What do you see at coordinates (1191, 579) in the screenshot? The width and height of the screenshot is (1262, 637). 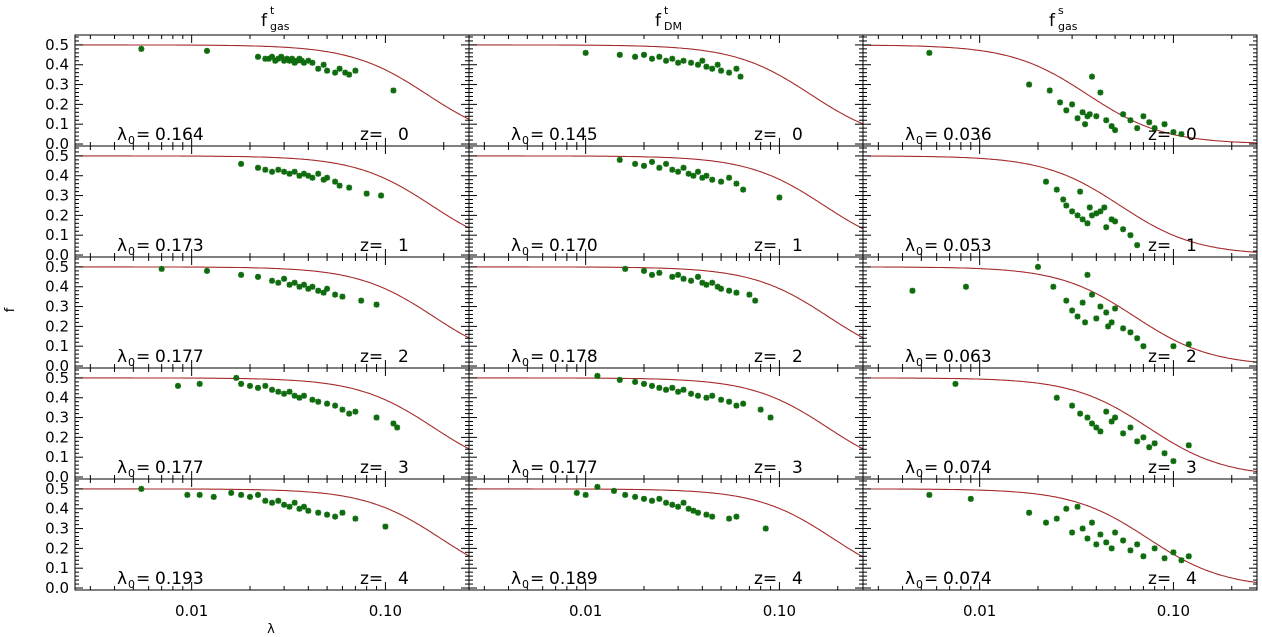 I see `redshift-value: 4` at bounding box center [1191, 579].